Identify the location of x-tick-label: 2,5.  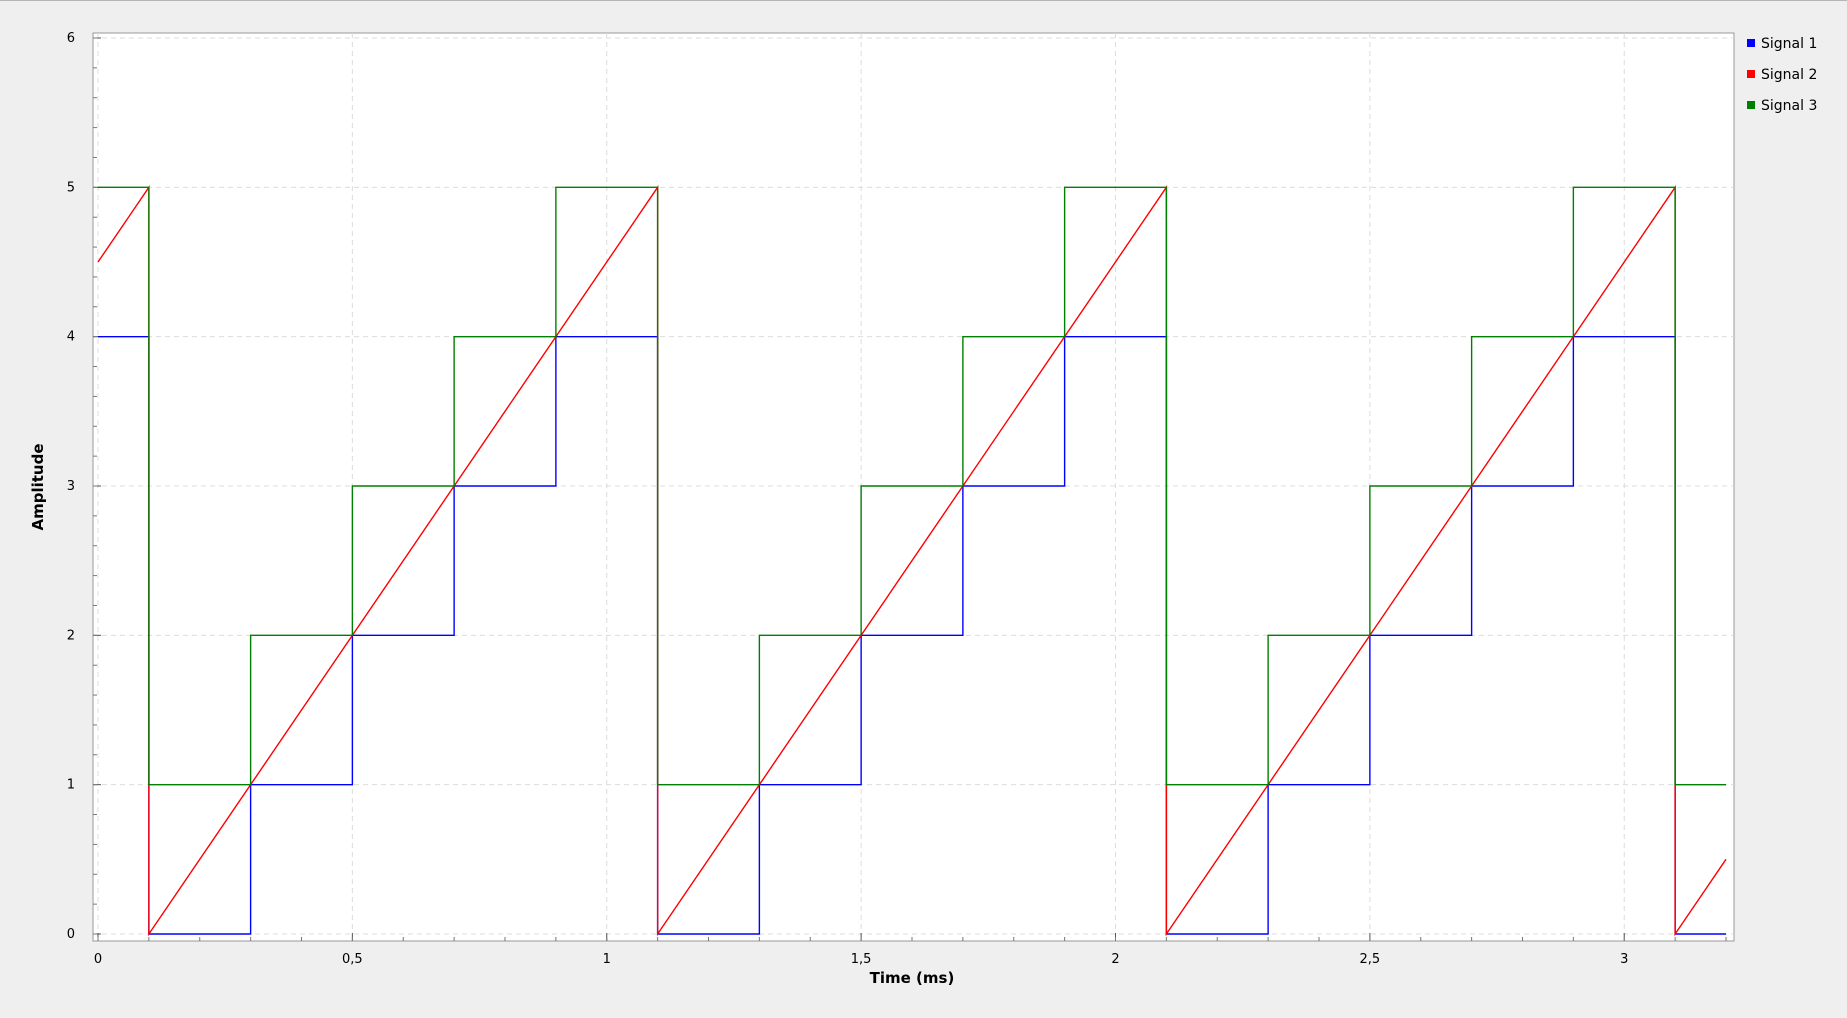
(1370, 959).